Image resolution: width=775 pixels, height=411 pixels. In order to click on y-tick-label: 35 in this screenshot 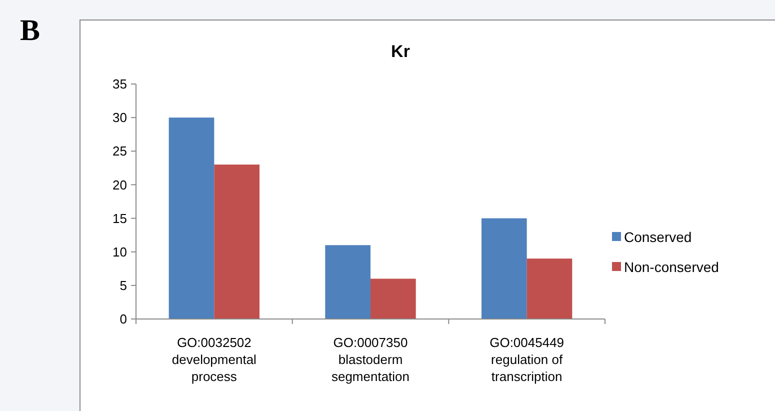, I will do `click(119, 84)`.